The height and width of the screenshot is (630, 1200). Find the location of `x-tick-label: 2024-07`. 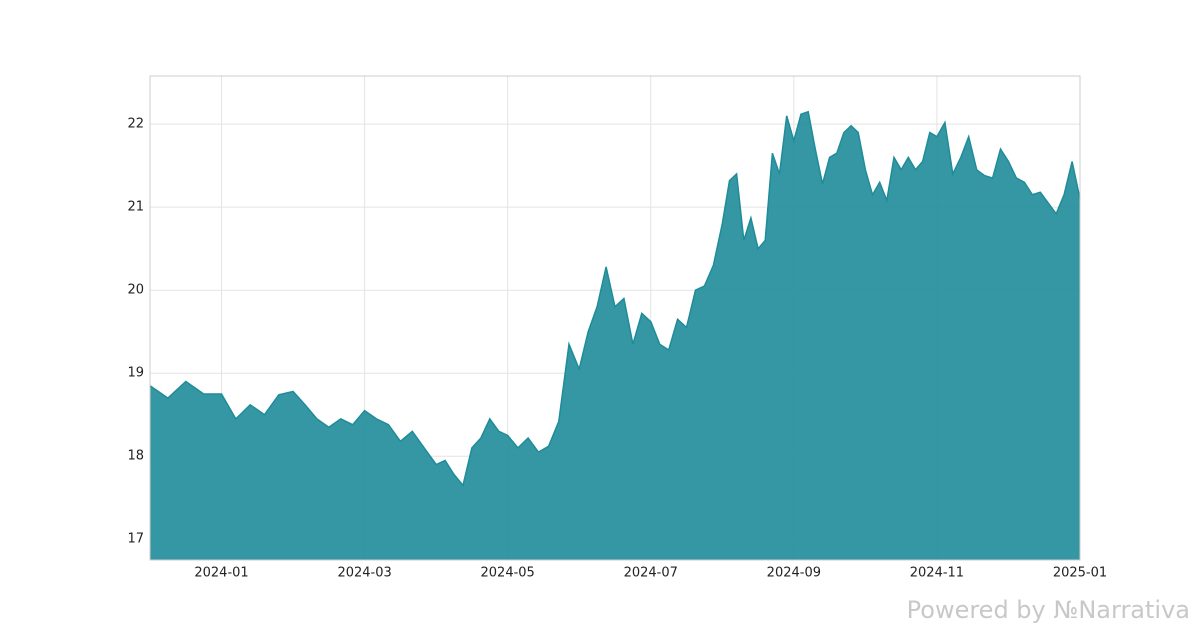

x-tick-label: 2024-07 is located at coordinates (651, 573).